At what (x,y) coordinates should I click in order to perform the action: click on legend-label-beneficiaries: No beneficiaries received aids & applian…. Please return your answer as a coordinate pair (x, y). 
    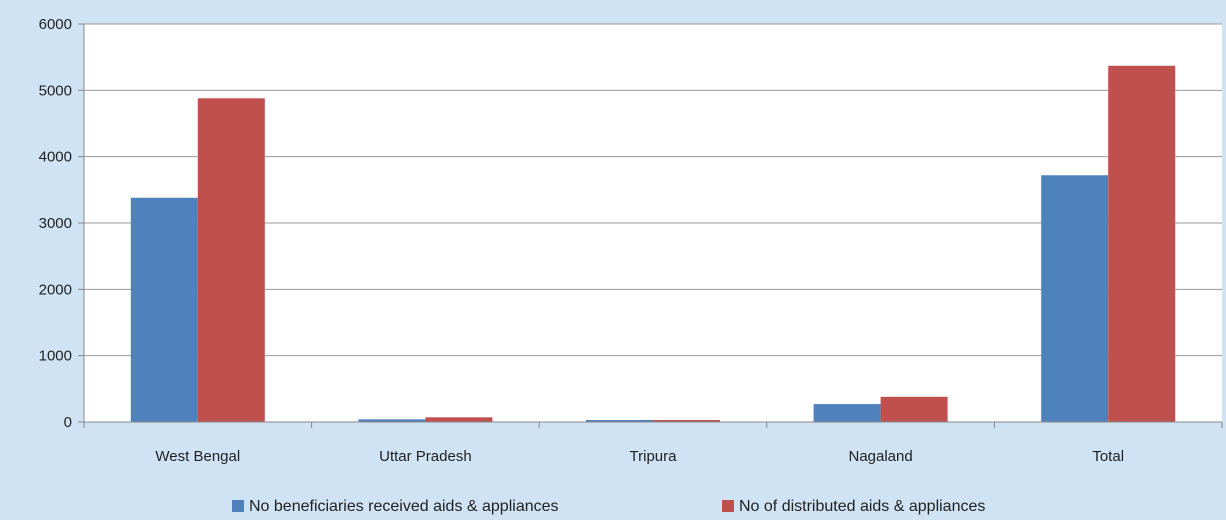
    Looking at the image, I should click on (404, 506).